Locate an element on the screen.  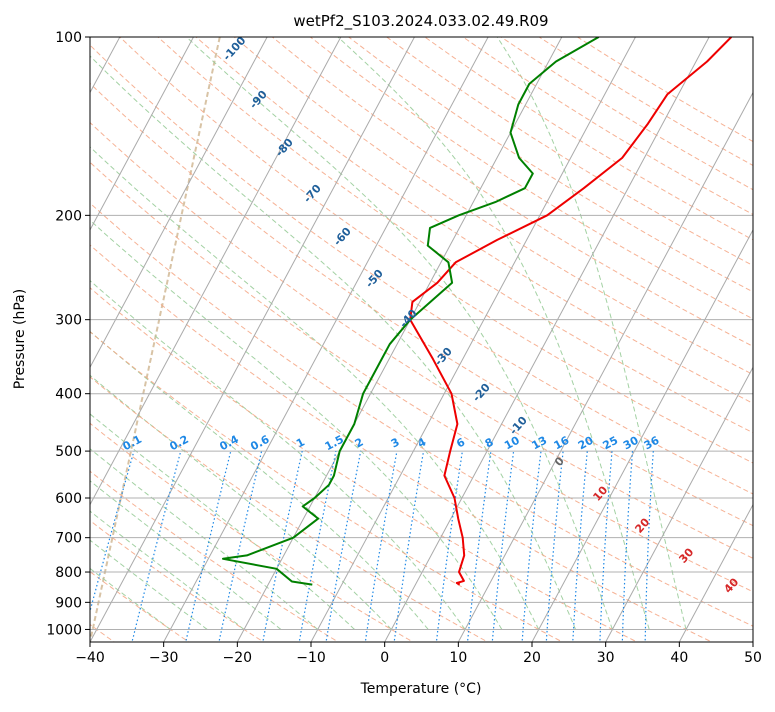
y-tick-label: 100 is located at coordinates (68, 38).